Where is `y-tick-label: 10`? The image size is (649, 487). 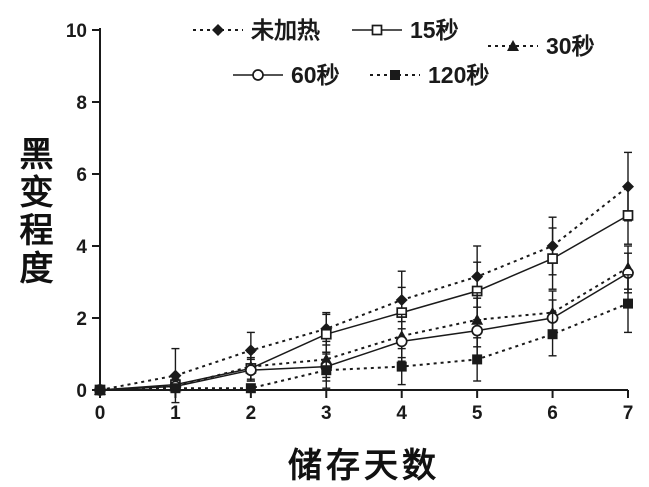 y-tick-label: 10 is located at coordinates (76, 31).